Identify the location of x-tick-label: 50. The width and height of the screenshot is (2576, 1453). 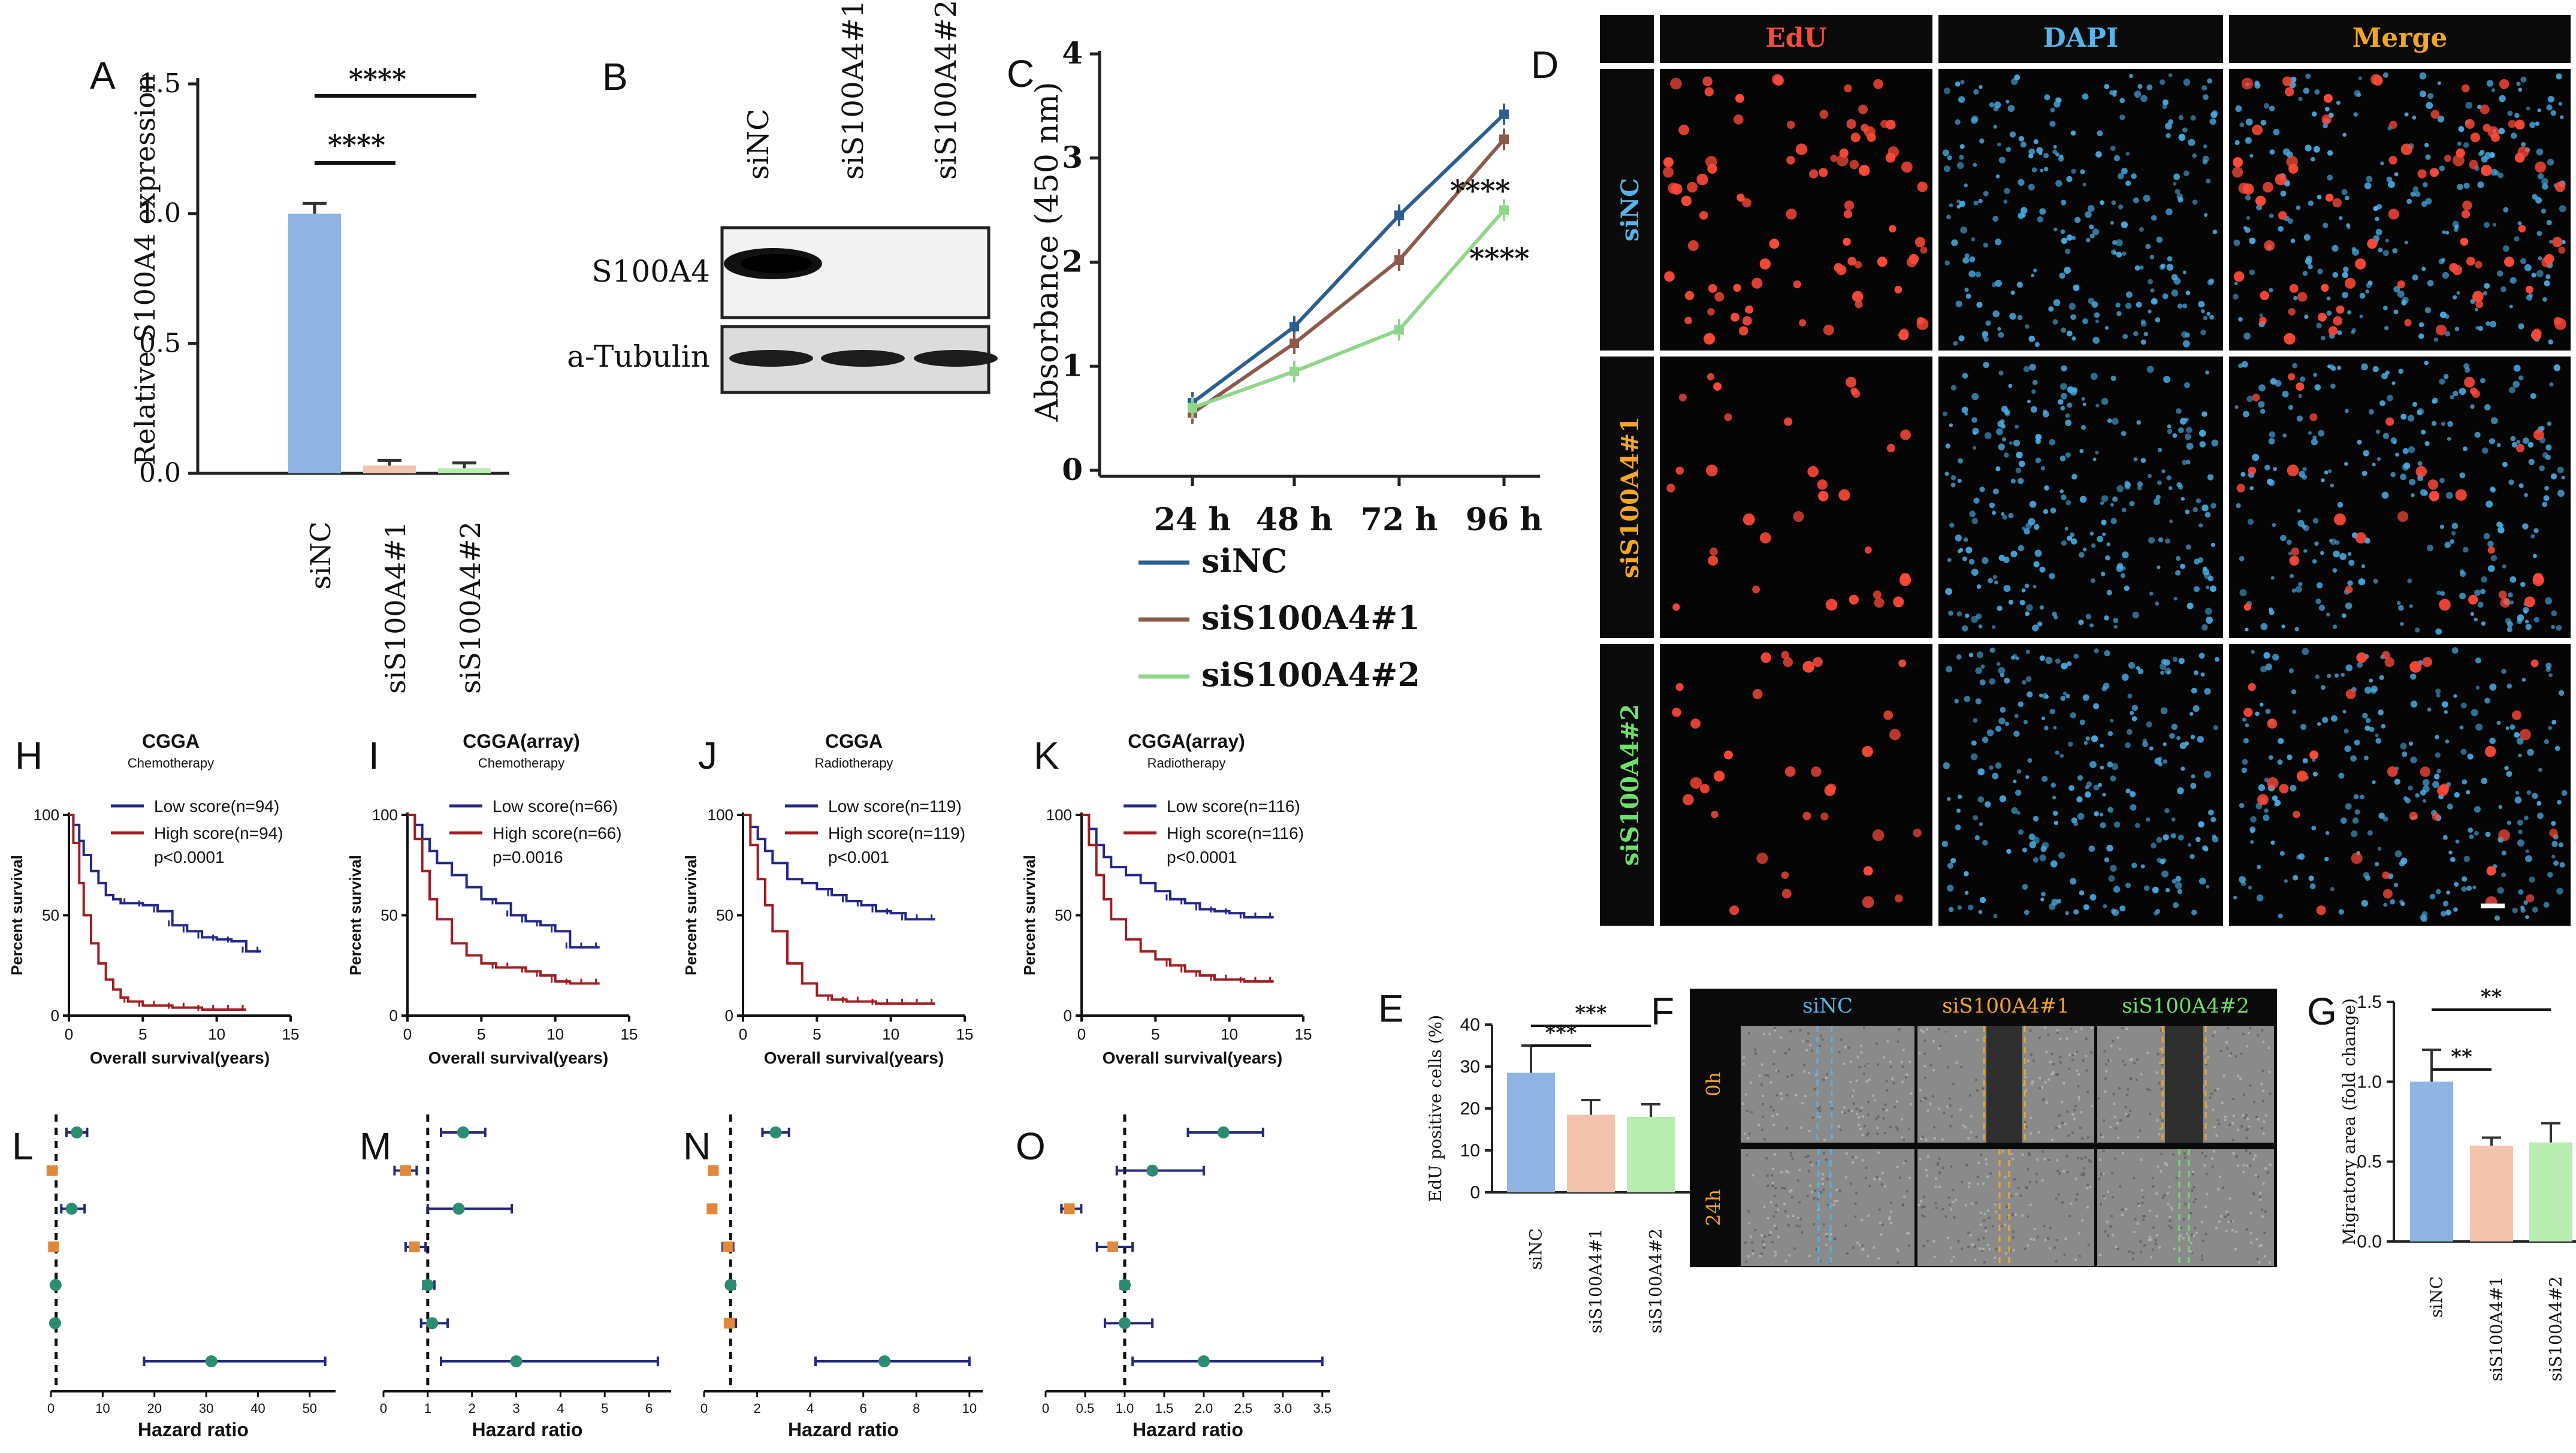
(310, 1408).